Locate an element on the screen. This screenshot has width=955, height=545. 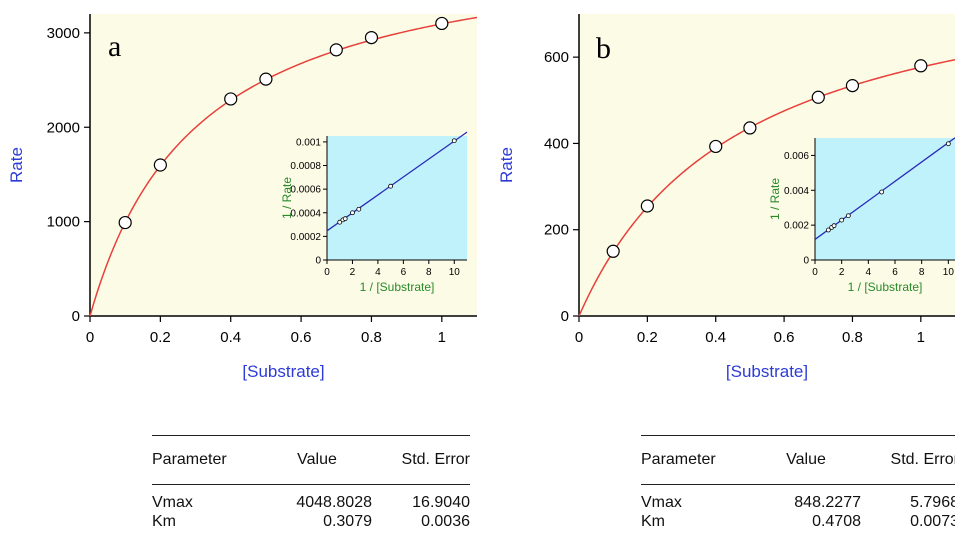
param-std-error: 5.7968 is located at coordinates (932, 502).